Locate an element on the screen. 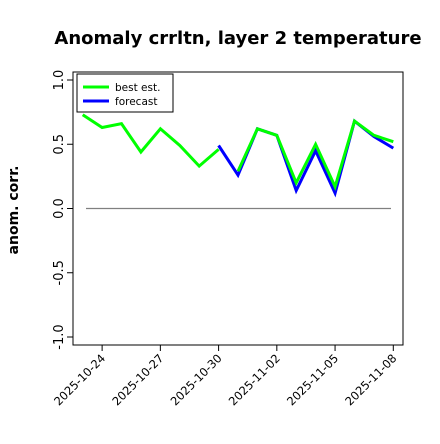  legend-label: best est. is located at coordinates (137, 88).